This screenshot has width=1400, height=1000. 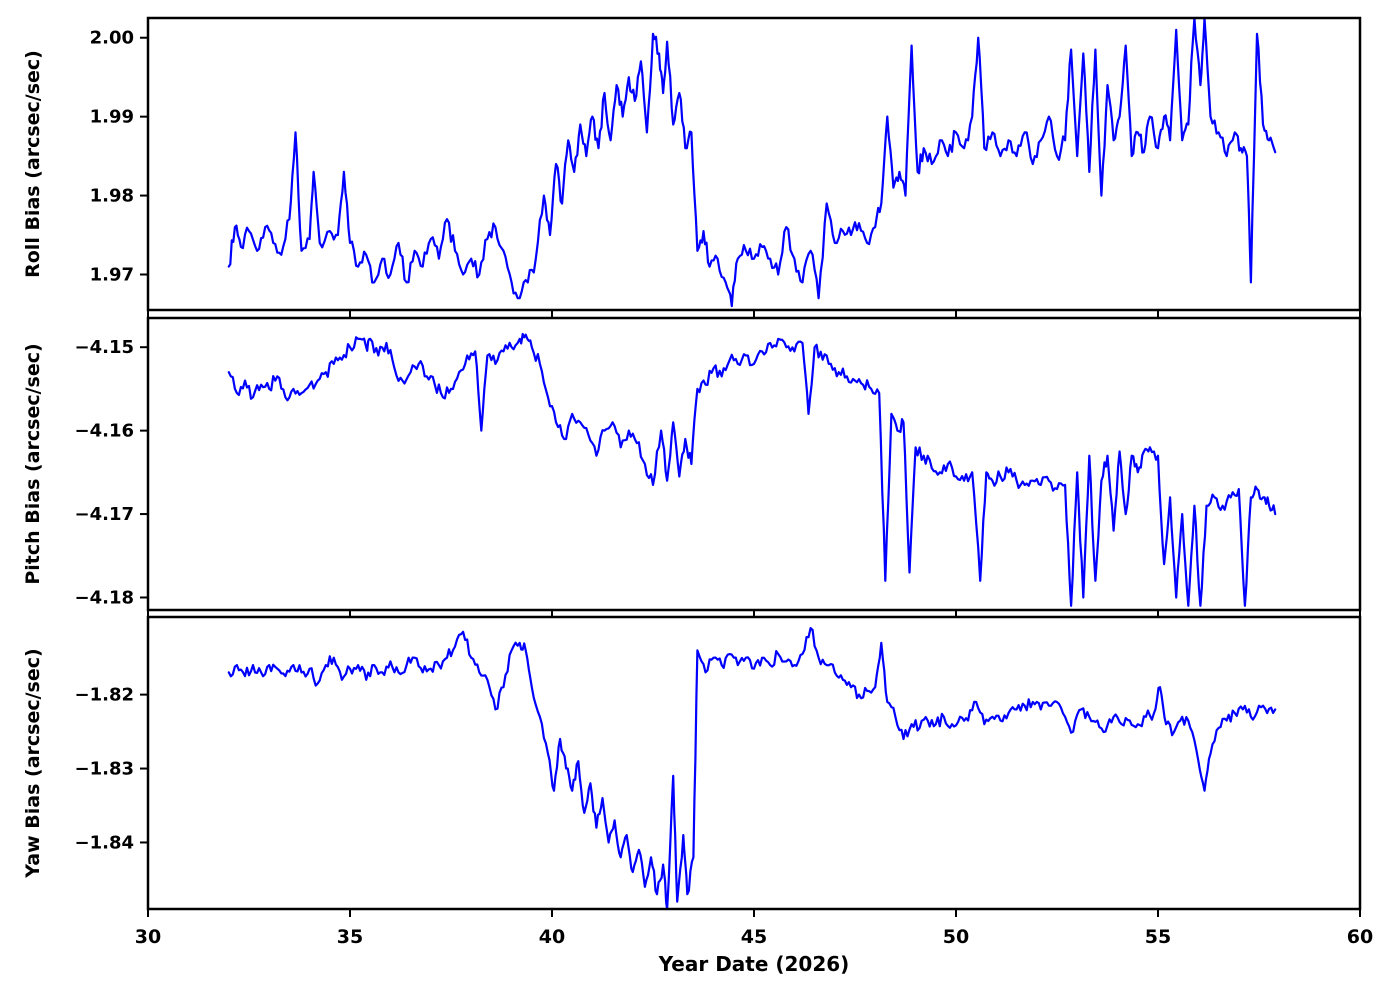 What do you see at coordinates (112, 274) in the screenshot?
I see `roll-bias-ytick-label: 1.97` at bounding box center [112, 274].